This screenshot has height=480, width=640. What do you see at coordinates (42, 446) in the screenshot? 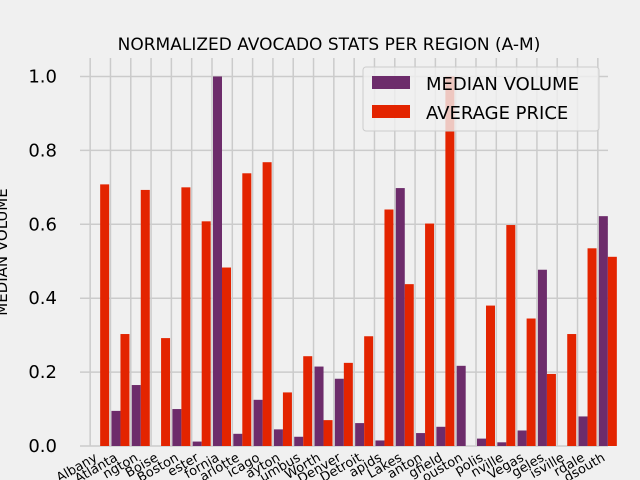
I see `y-tick-label: 0.0` at bounding box center [42, 446].